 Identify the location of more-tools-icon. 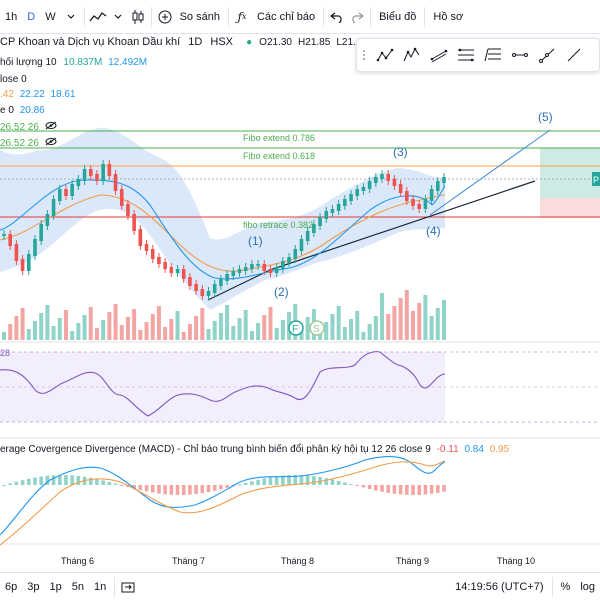
(573, 55).